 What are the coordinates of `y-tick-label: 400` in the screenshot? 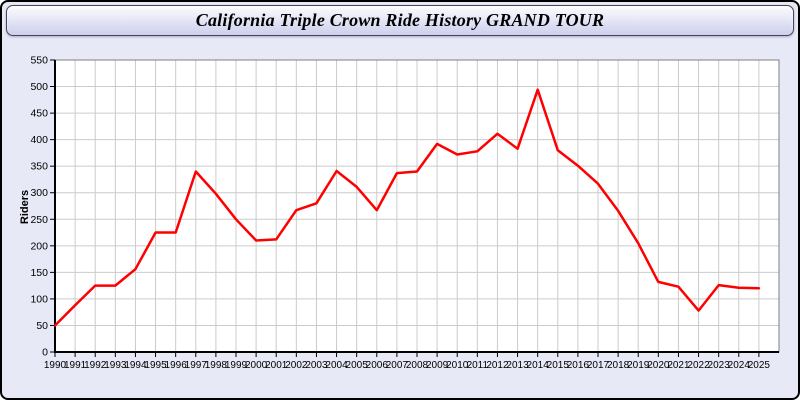 It's located at (39, 140).